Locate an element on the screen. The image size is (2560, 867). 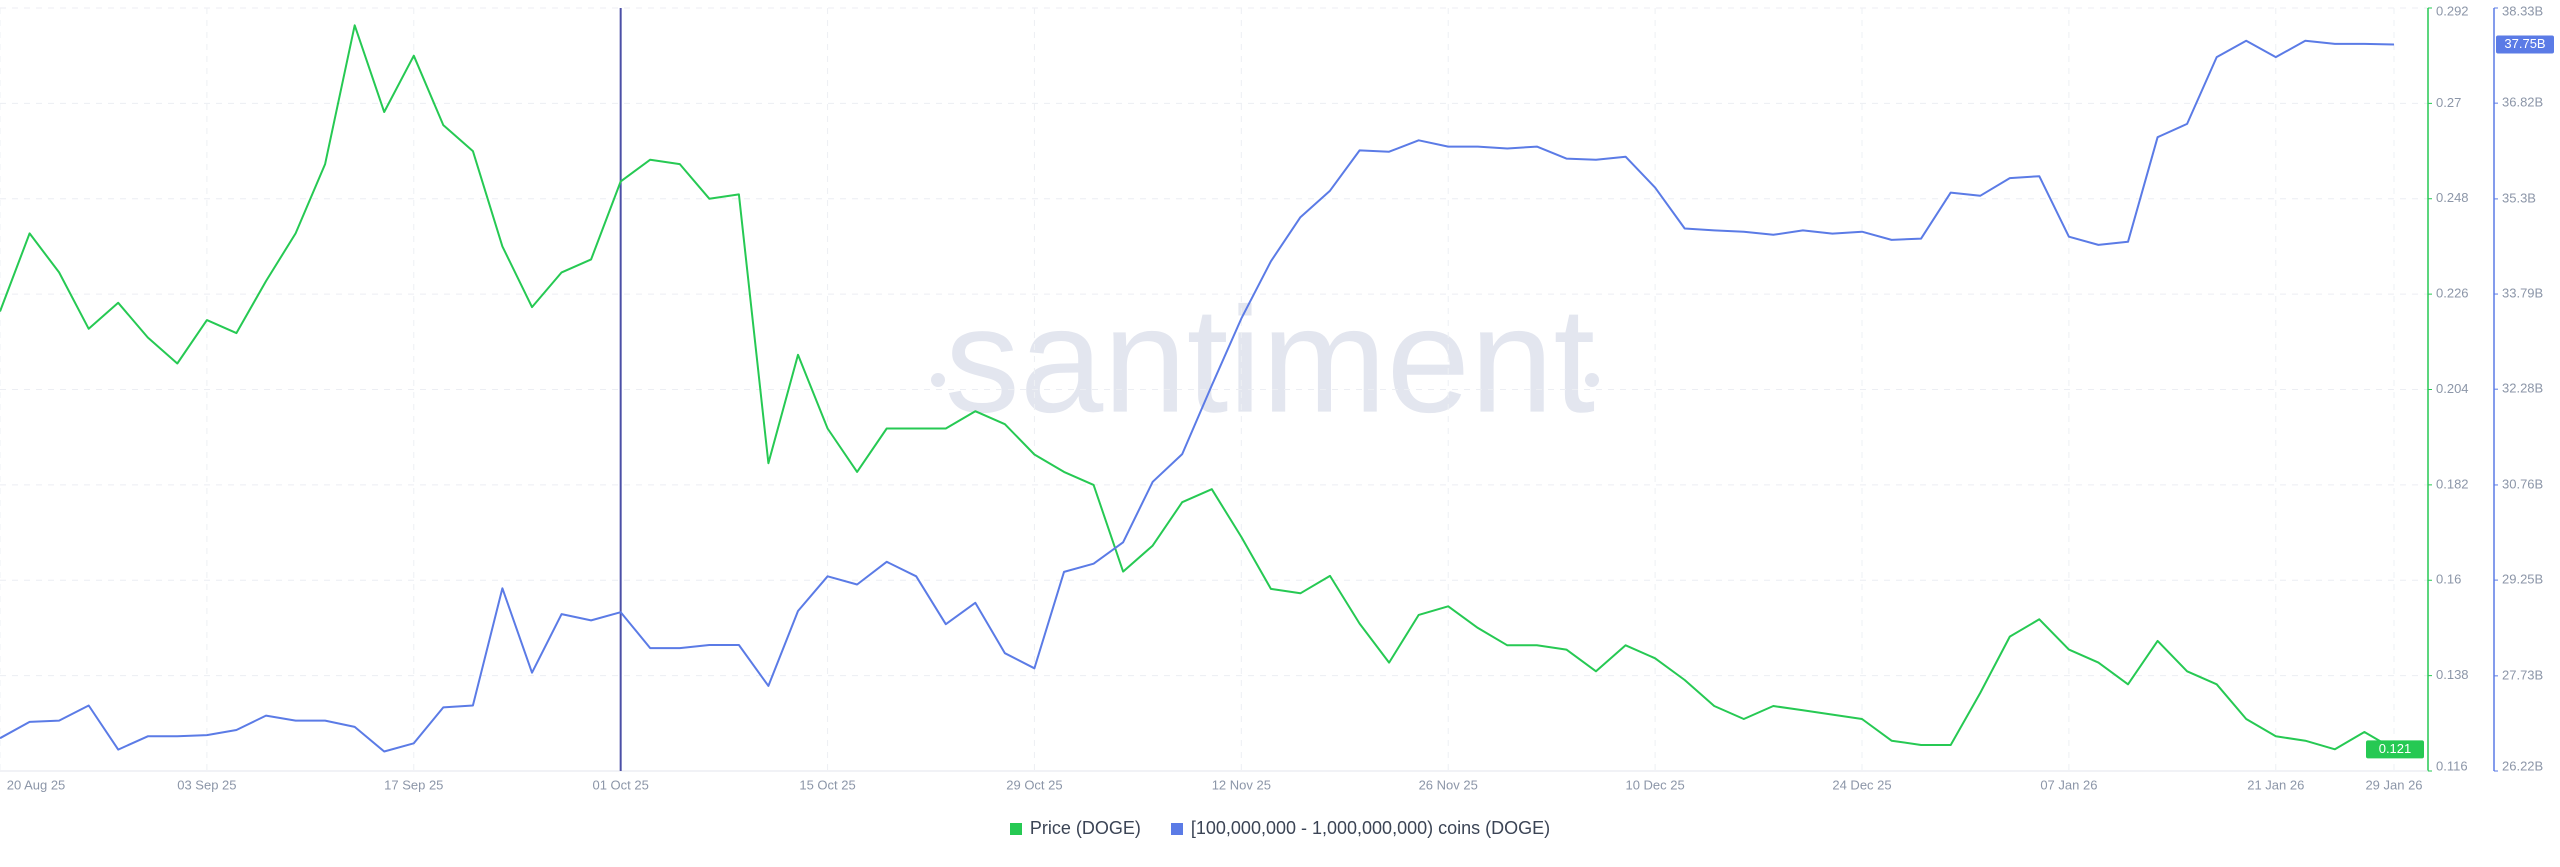
y-tick-label: 0.138 is located at coordinates (2452, 674).